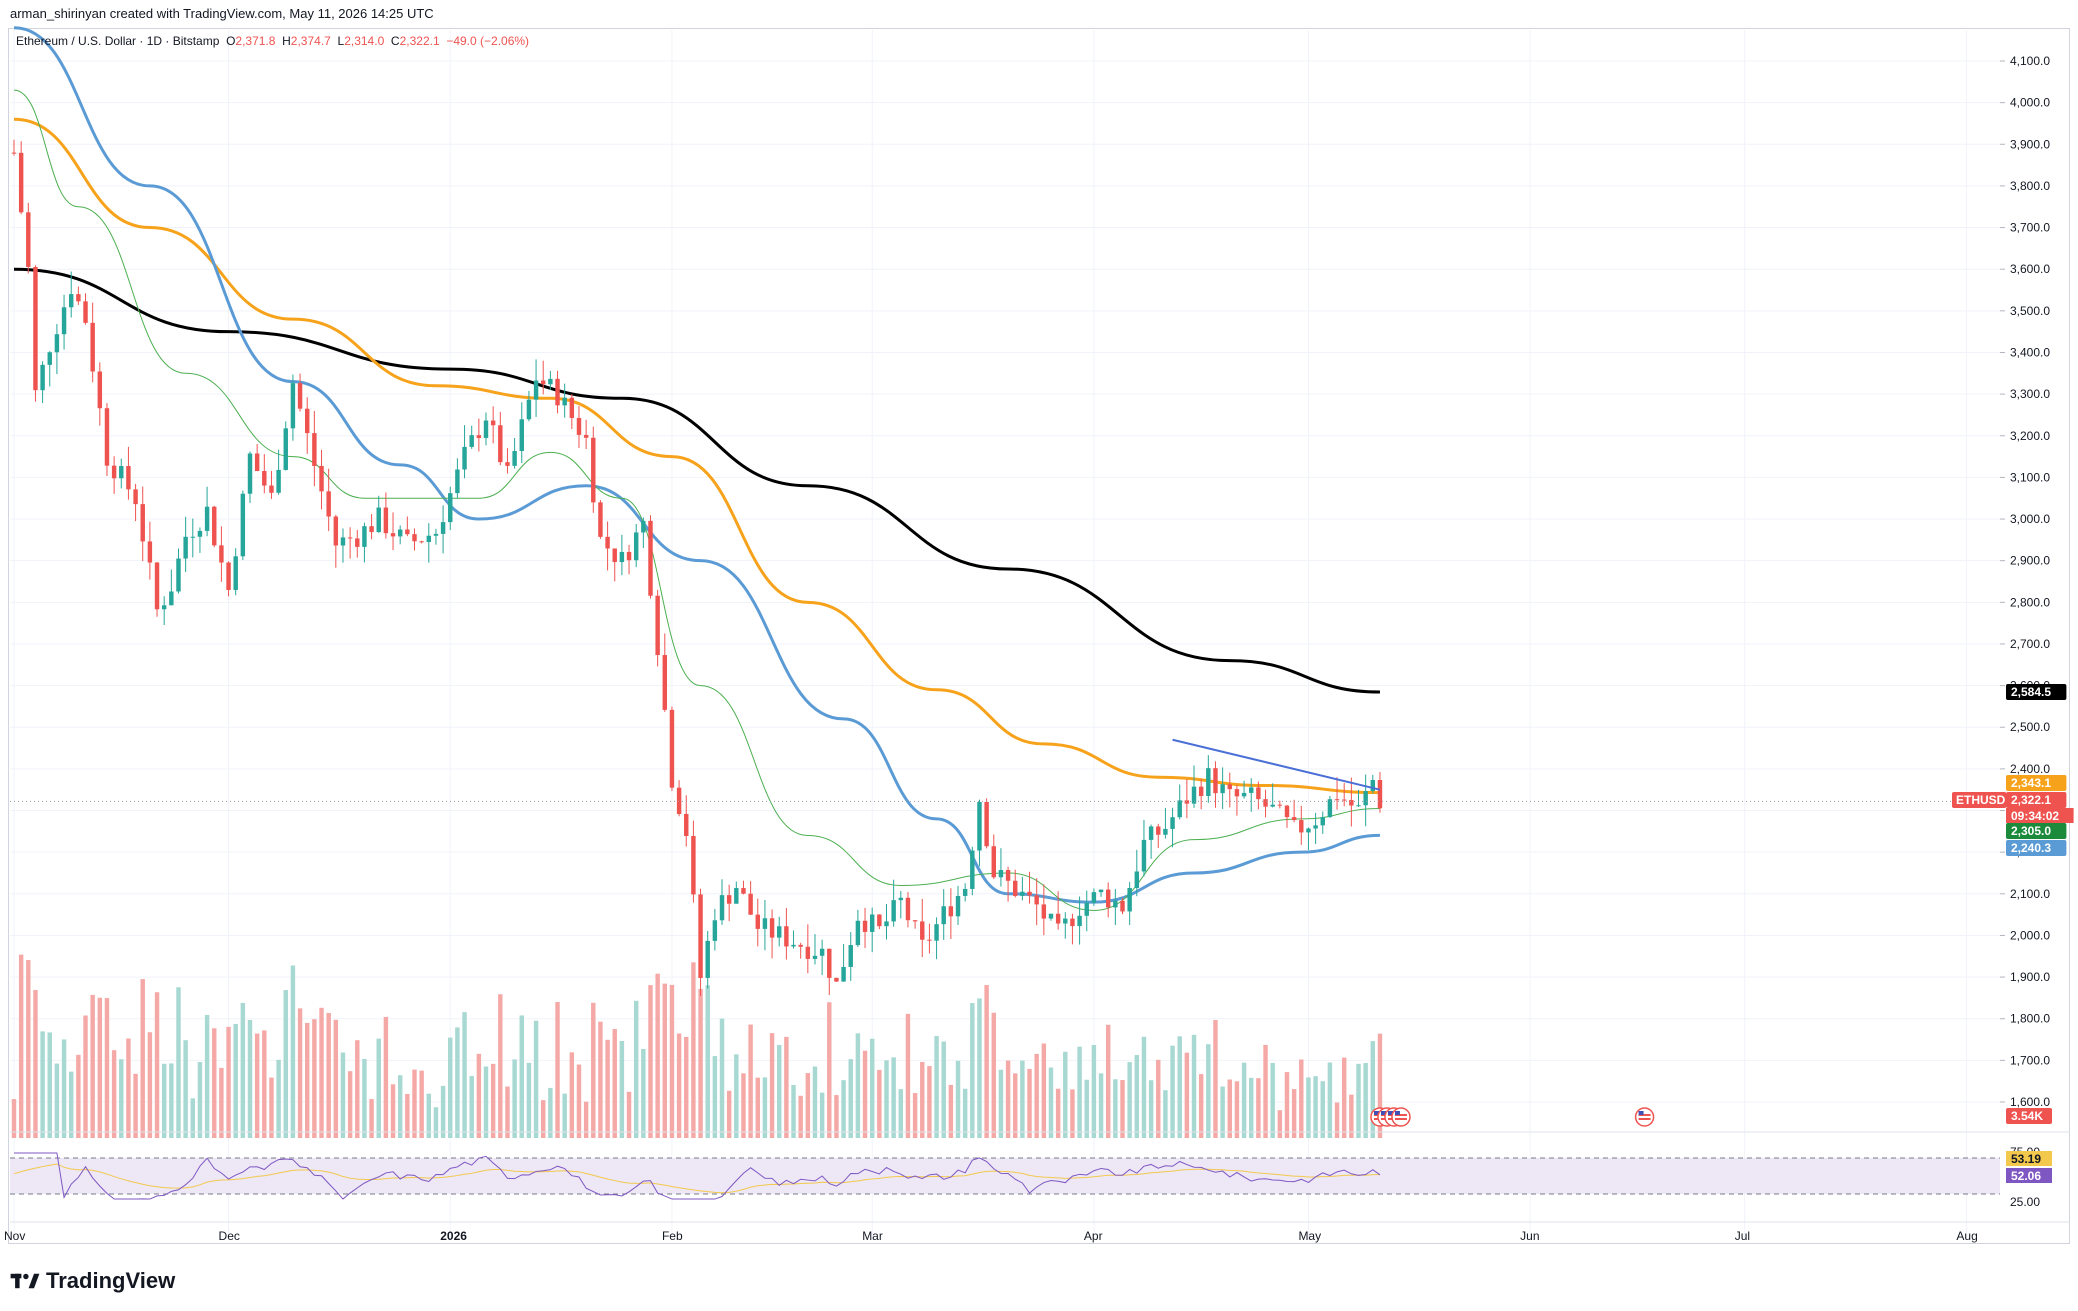 This screenshot has height=1311, width=2078. Describe the element at coordinates (2030, 602) in the screenshot. I see `y-tick-label: 2,800.0` at that location.